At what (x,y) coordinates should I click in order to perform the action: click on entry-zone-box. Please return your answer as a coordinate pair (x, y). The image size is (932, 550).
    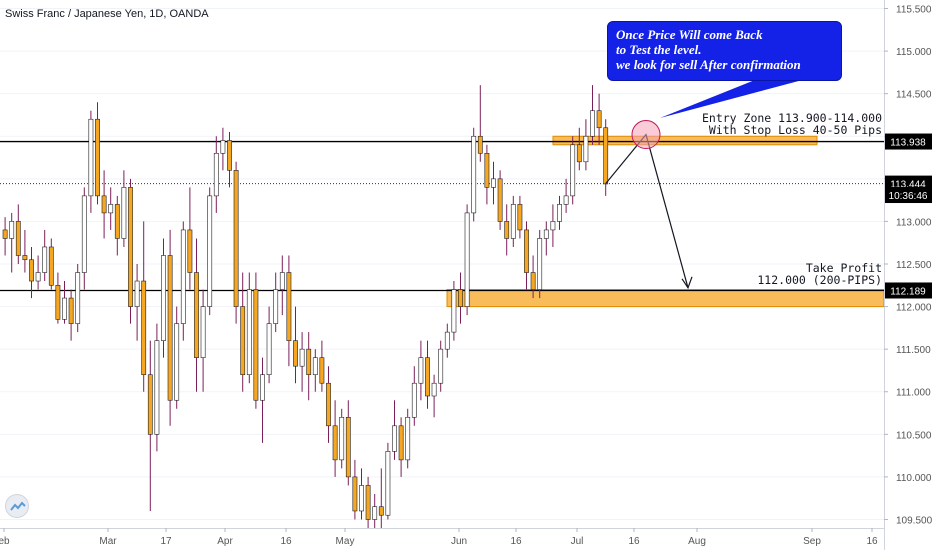
    Looking at the image, I should click on (685, 140).